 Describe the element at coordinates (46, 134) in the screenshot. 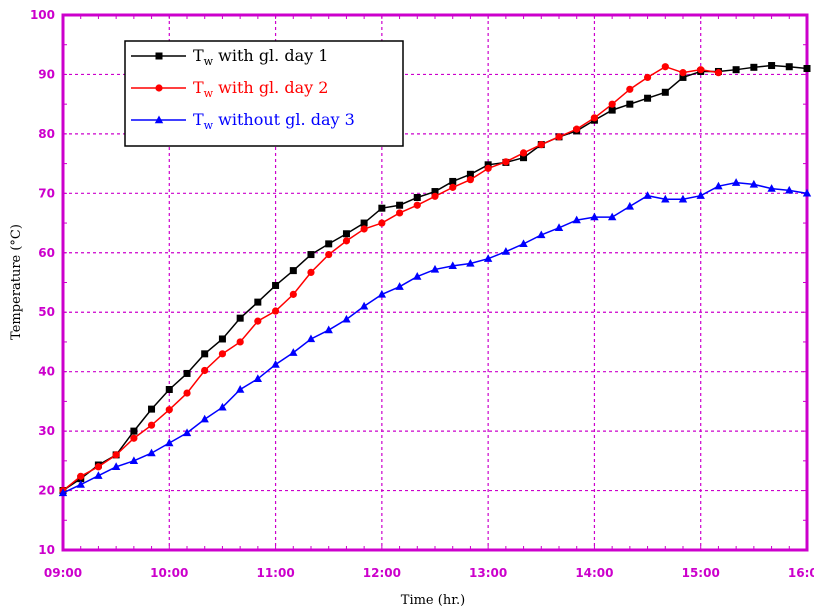

I see `y-tick-label: 80` at that location.